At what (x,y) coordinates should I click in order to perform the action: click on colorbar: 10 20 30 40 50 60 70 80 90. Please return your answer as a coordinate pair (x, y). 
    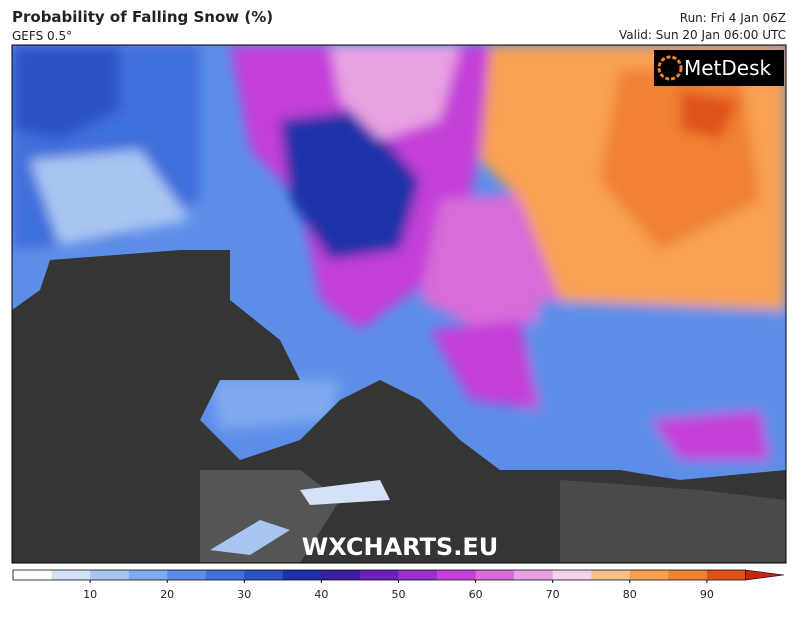
    Looking at the image, I should click on (398, 585).